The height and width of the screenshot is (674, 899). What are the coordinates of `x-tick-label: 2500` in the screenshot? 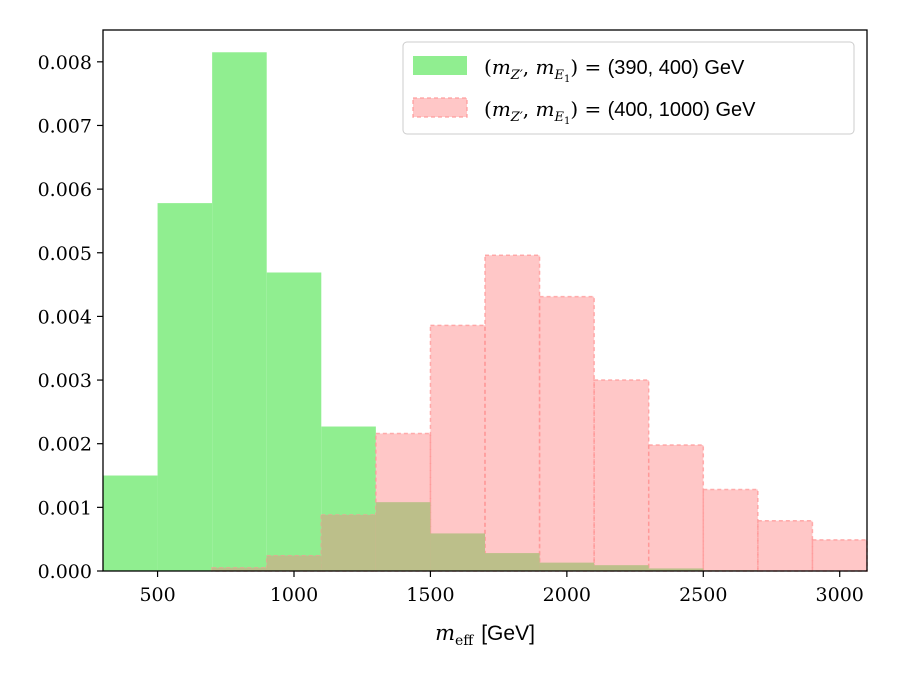 It's located at (703, 595).